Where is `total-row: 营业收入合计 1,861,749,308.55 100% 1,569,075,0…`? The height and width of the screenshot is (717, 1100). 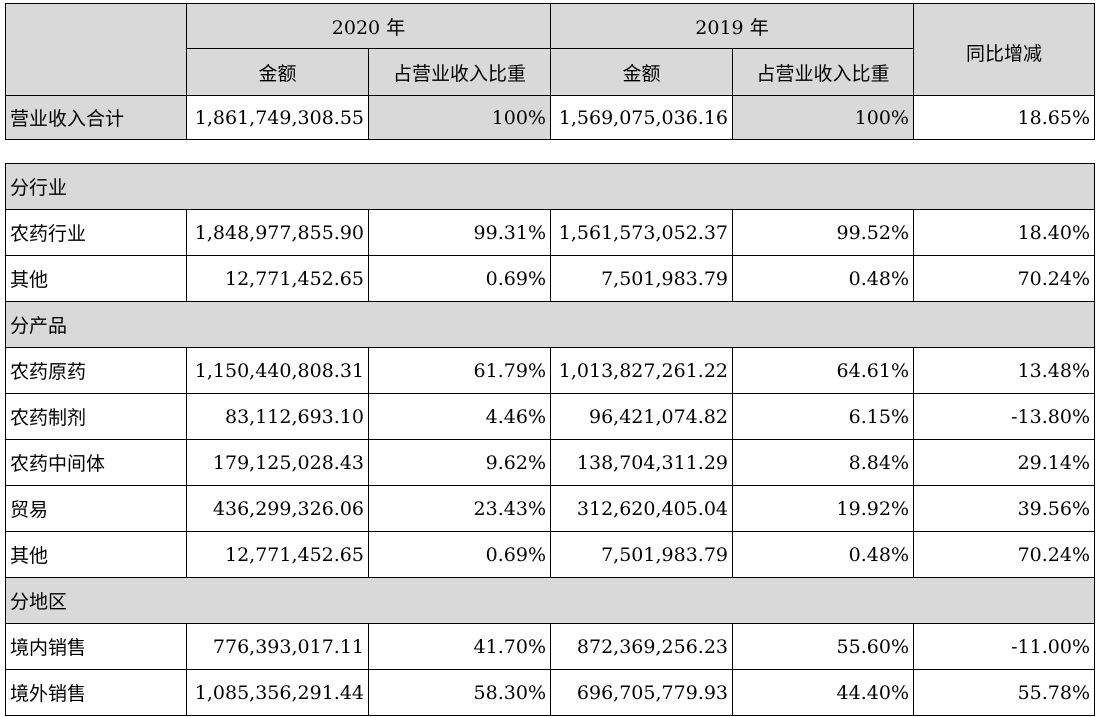
total-row: 营业收入合计 1,861,749,308.55 100% 1,569,075,0… is located at coordinates (550, 117).